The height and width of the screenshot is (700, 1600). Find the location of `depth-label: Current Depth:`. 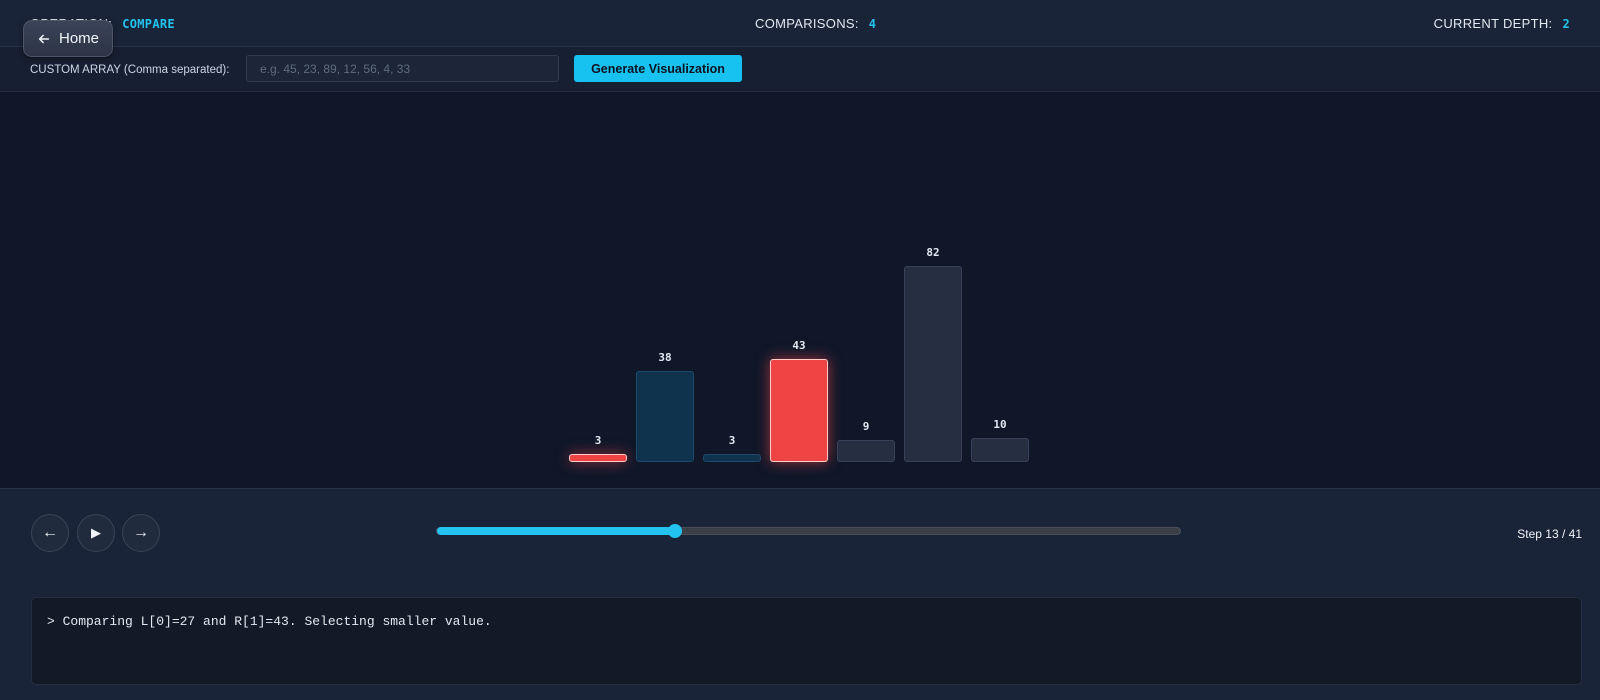

depth-label: Current Depth: is located at coordinates (1493, 23).